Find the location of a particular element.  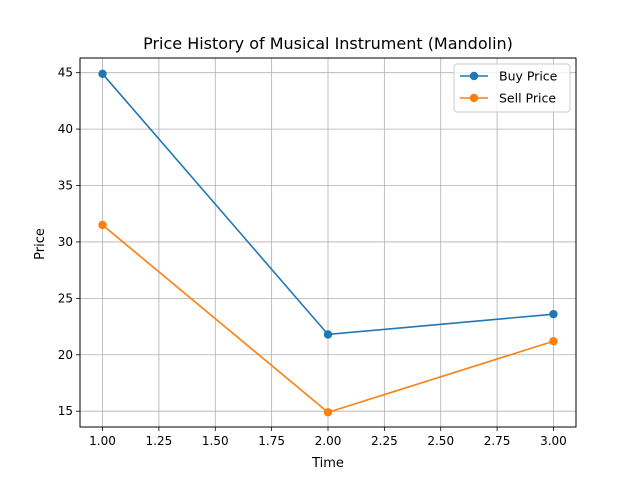

x-axis-label: Time is located at coordinates (327, 463).